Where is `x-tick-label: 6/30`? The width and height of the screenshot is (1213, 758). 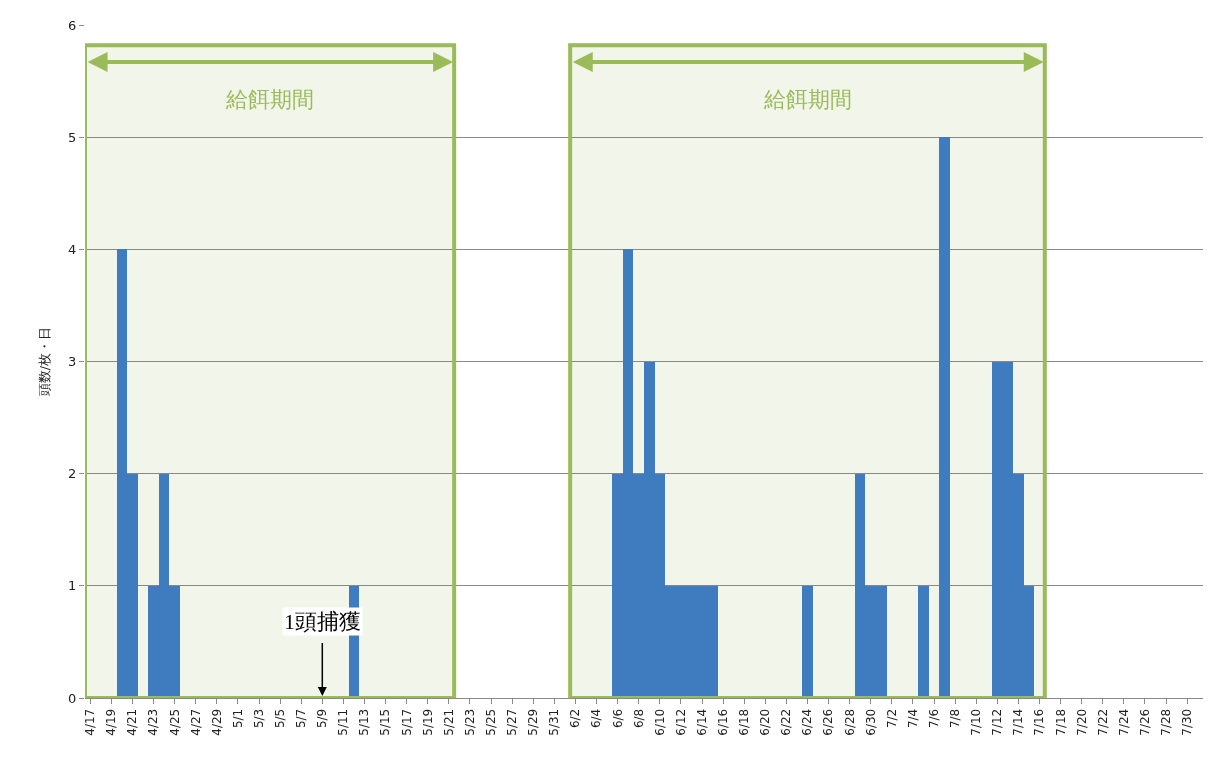 x-tick-label: 6/30 is located at coordinates (870, 722).